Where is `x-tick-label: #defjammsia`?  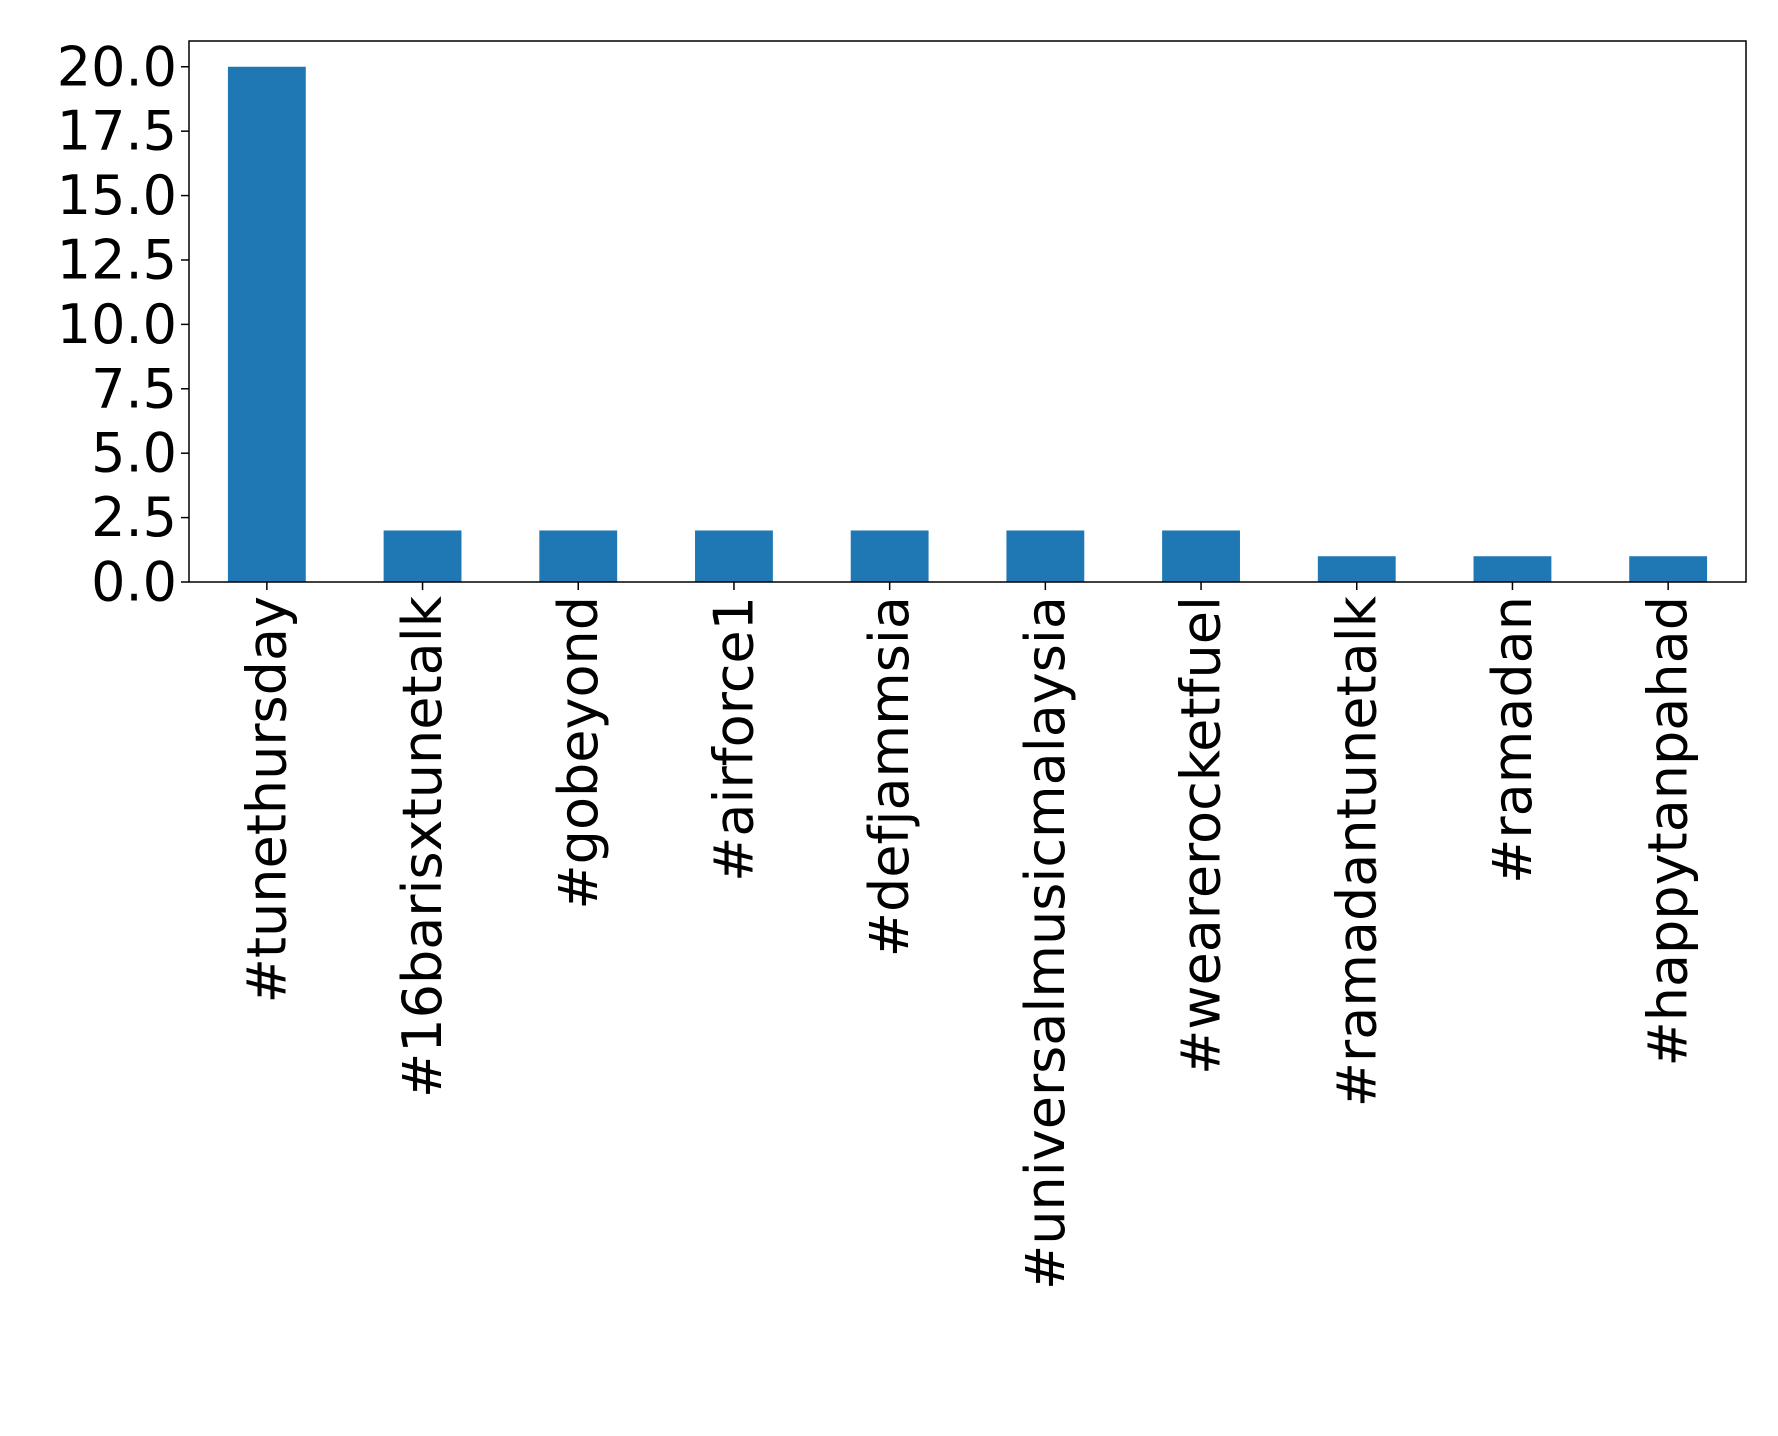
x-tick-label: #defjammsia is located at coordinates (889, 776).